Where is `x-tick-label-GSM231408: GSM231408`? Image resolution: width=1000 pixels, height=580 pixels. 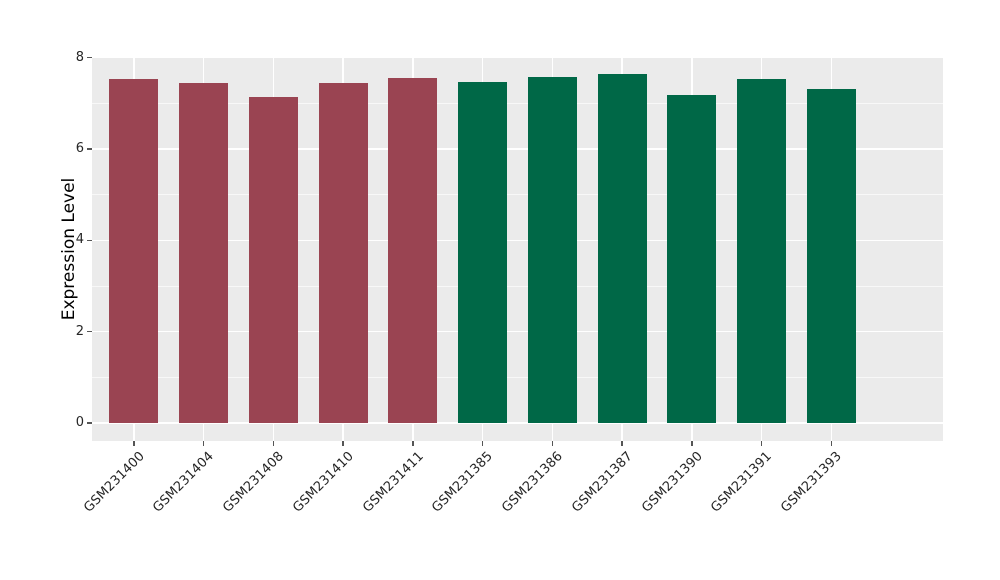
x-tick-label-GSM231408: GSM231408 is located at coordinates (253, 482).